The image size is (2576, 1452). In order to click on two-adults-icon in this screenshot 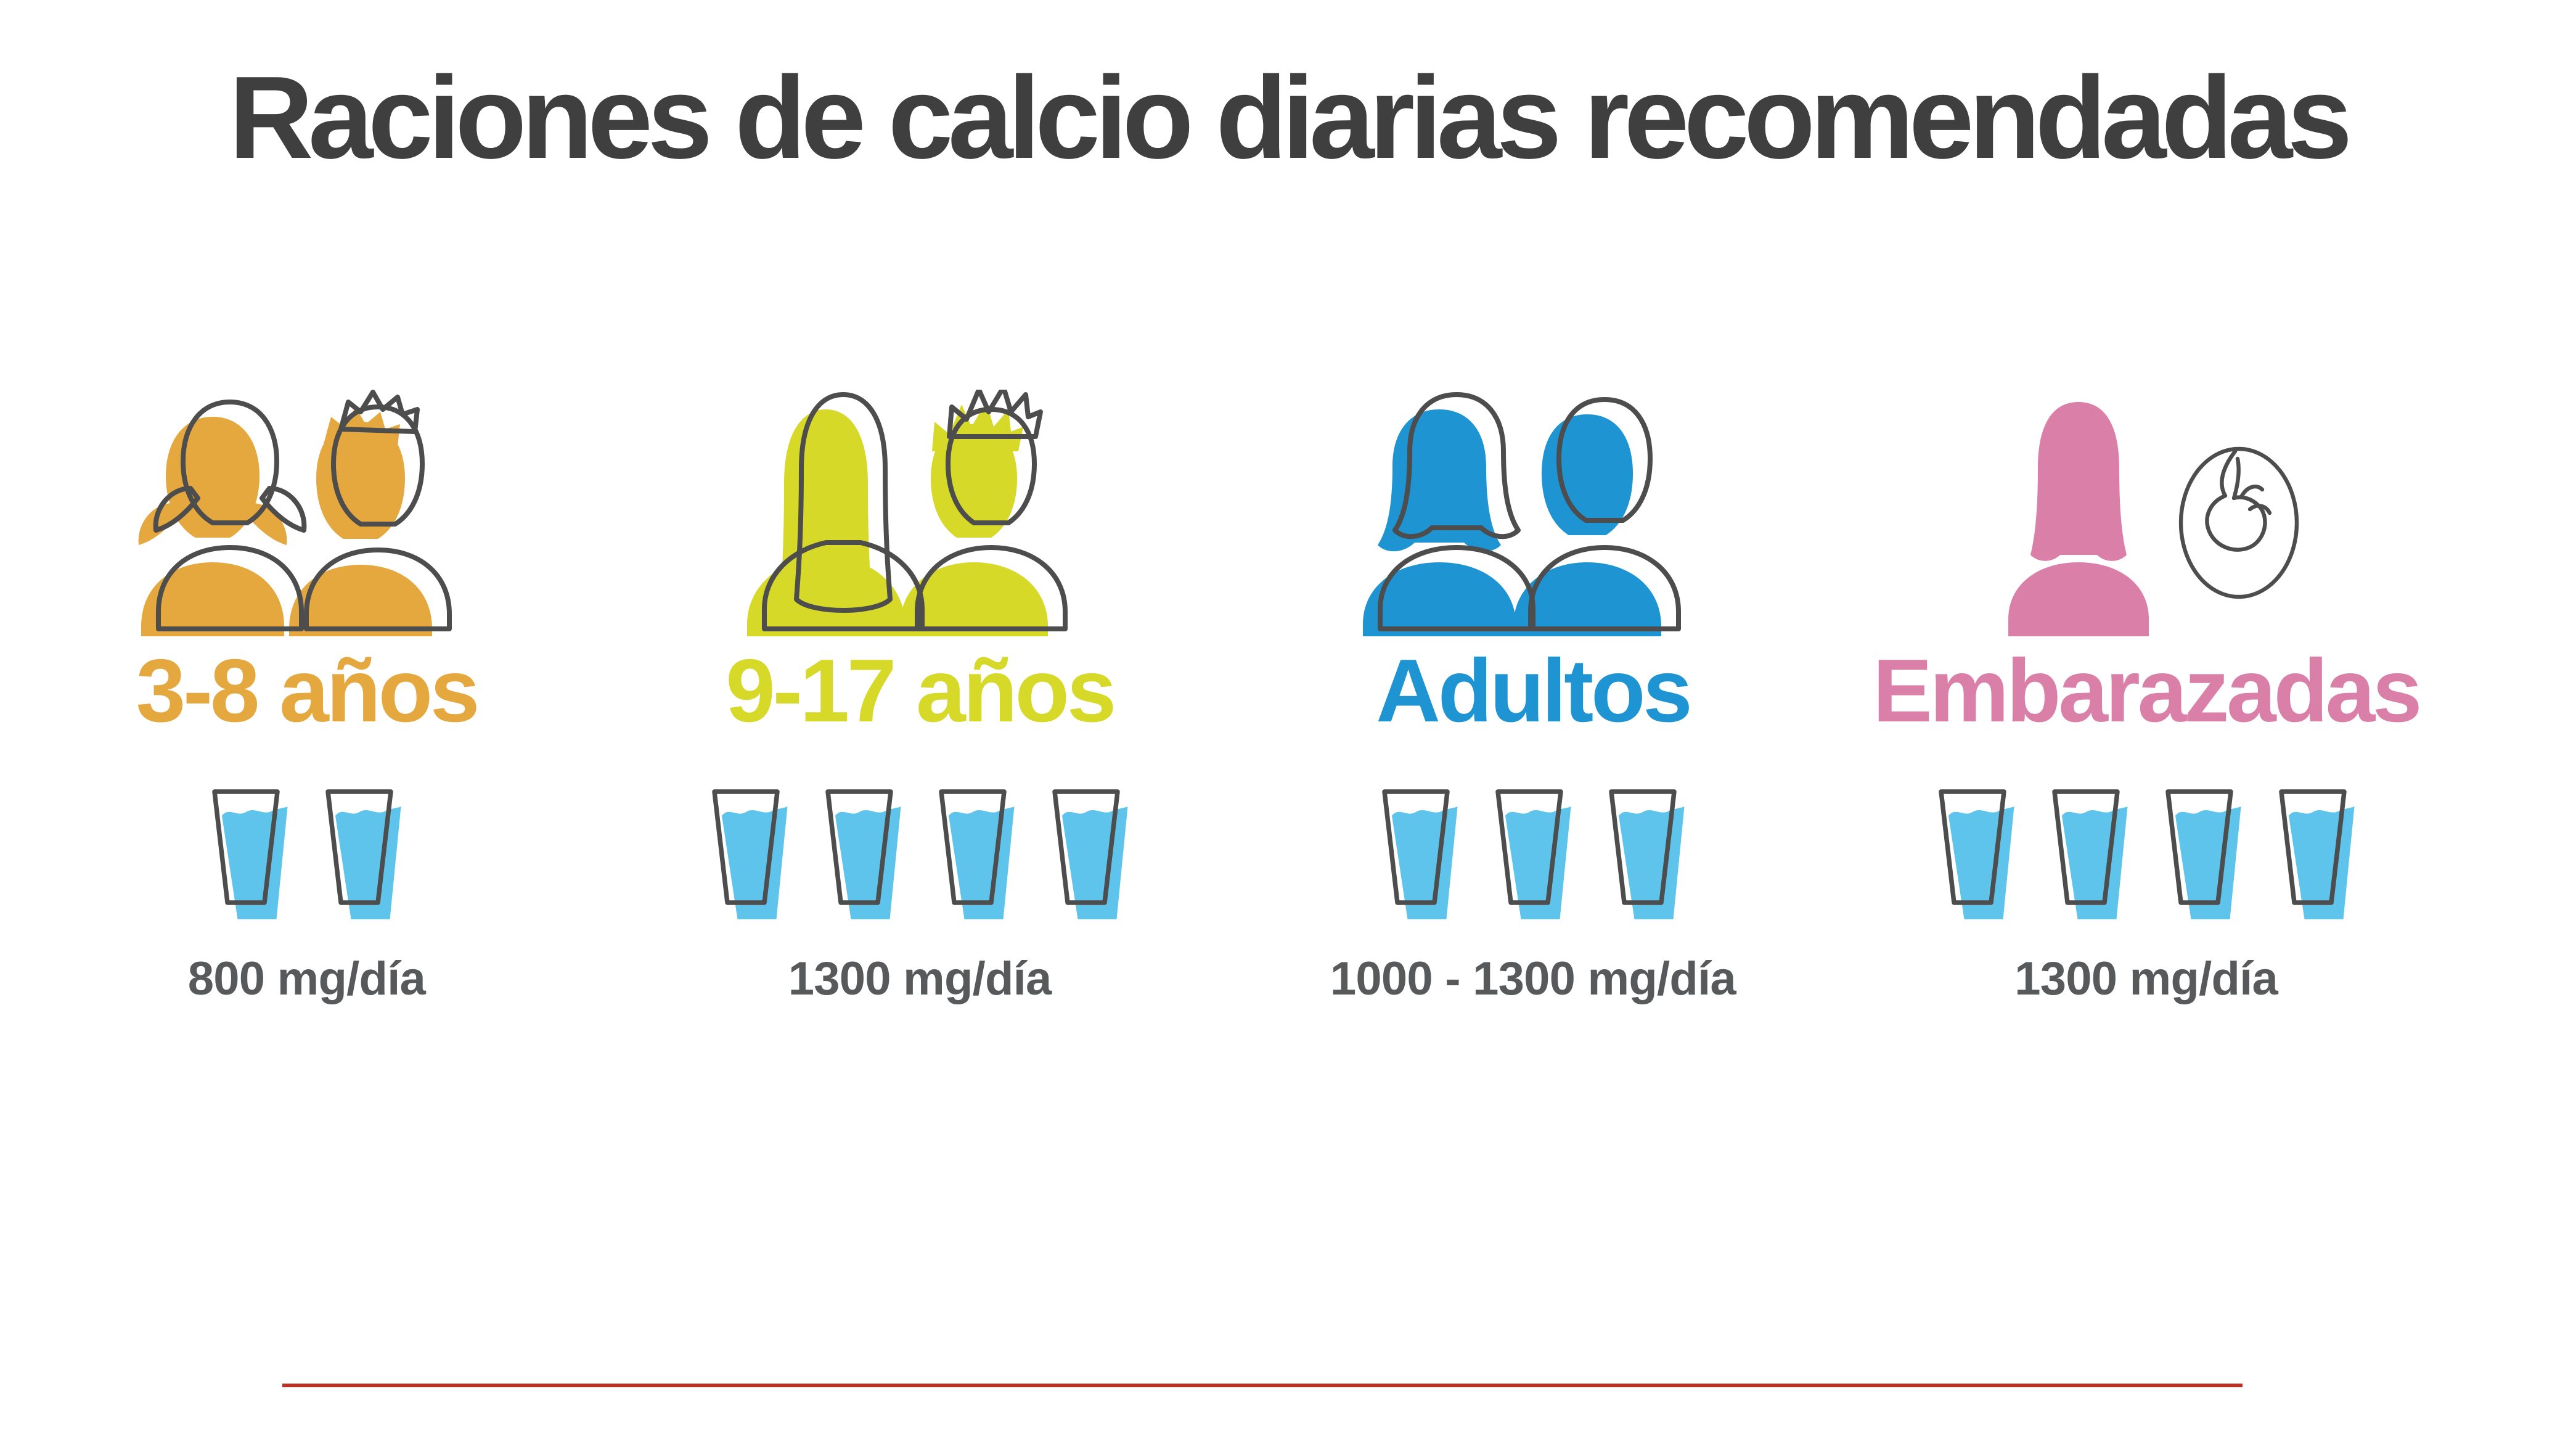, I will do `click(1533, 513)`.